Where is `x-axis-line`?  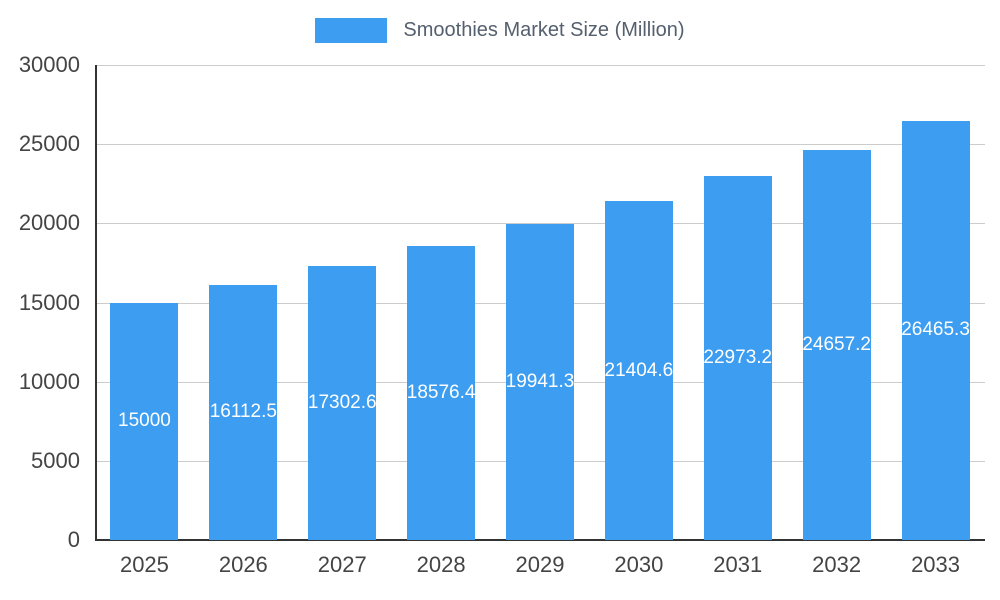 x-axis-line is located at coordinates (540, 540).